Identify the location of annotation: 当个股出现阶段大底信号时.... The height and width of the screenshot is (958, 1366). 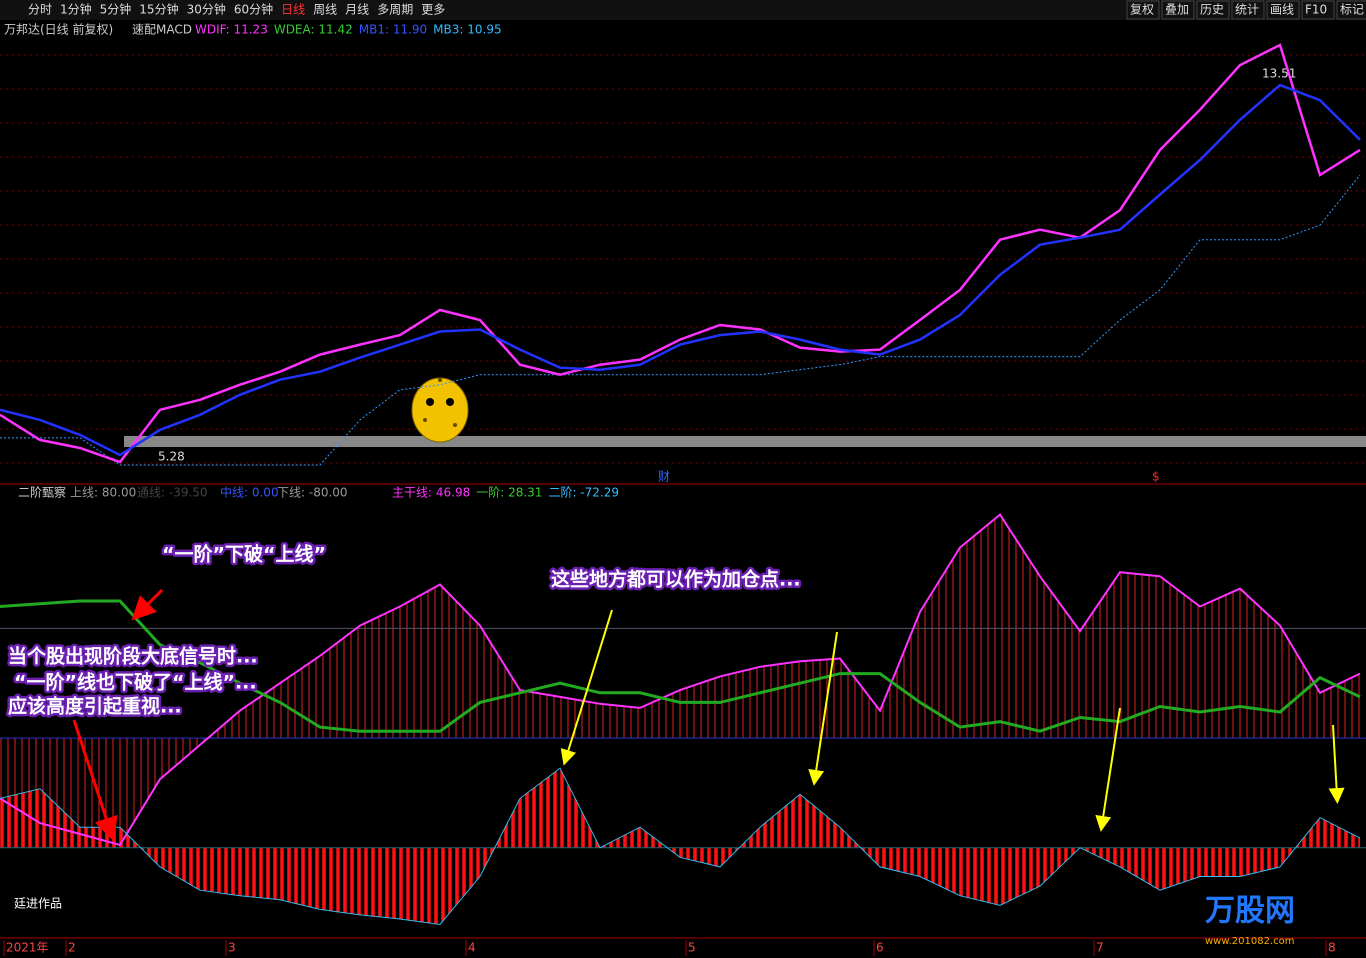
(133, 656).